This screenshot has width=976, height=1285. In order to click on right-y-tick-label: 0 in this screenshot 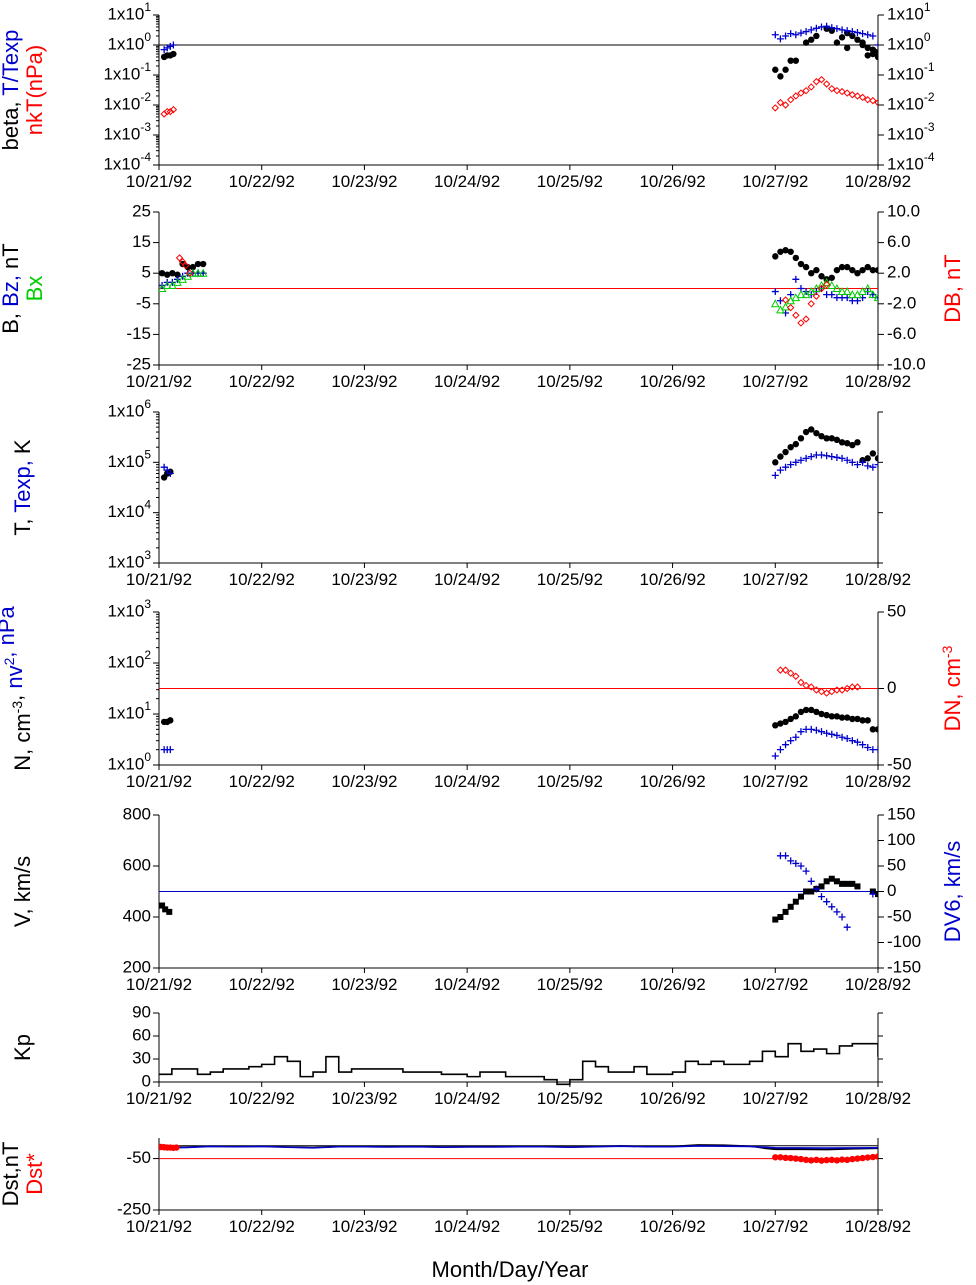, I will do `click(891, 890)`.